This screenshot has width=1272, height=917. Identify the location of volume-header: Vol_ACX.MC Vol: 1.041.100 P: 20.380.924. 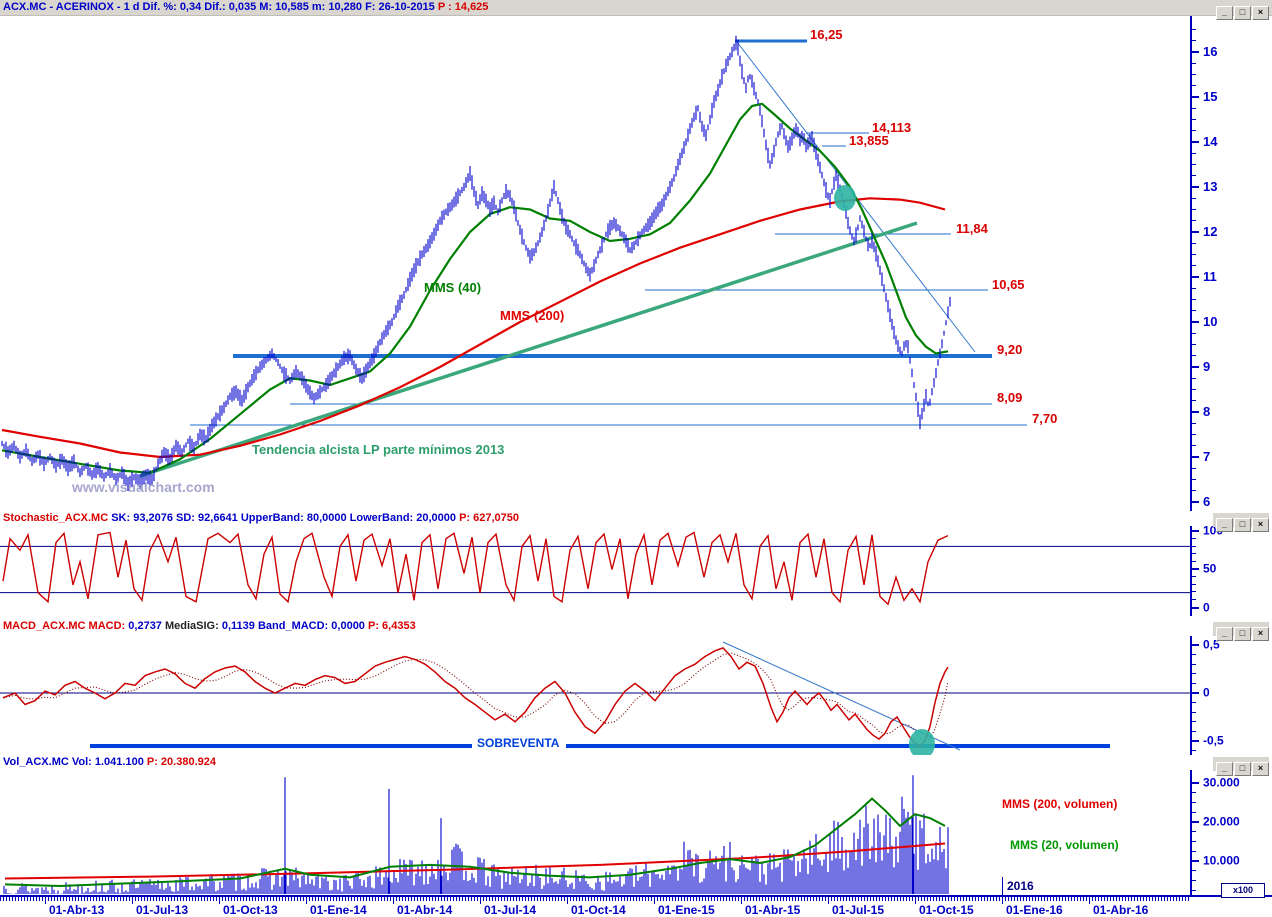
(596, 762).